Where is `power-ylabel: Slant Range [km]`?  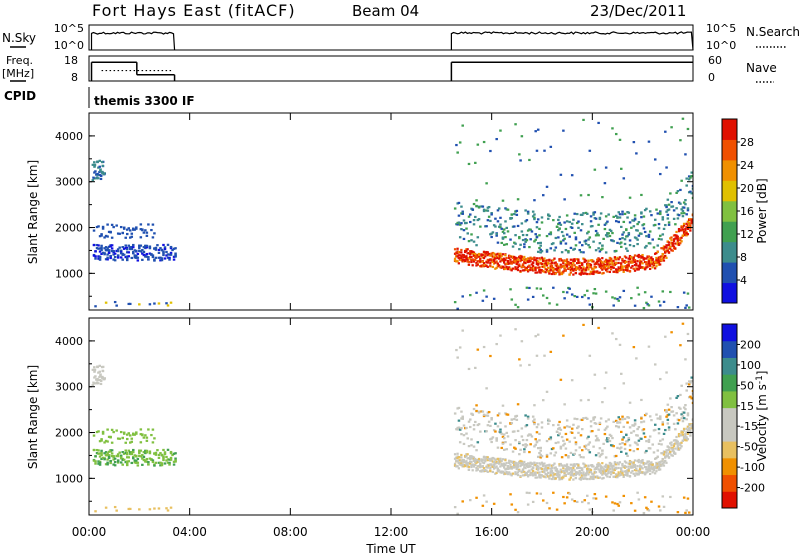 power-ylabel: Slant Range [km] is located at coordinates (33, 212).